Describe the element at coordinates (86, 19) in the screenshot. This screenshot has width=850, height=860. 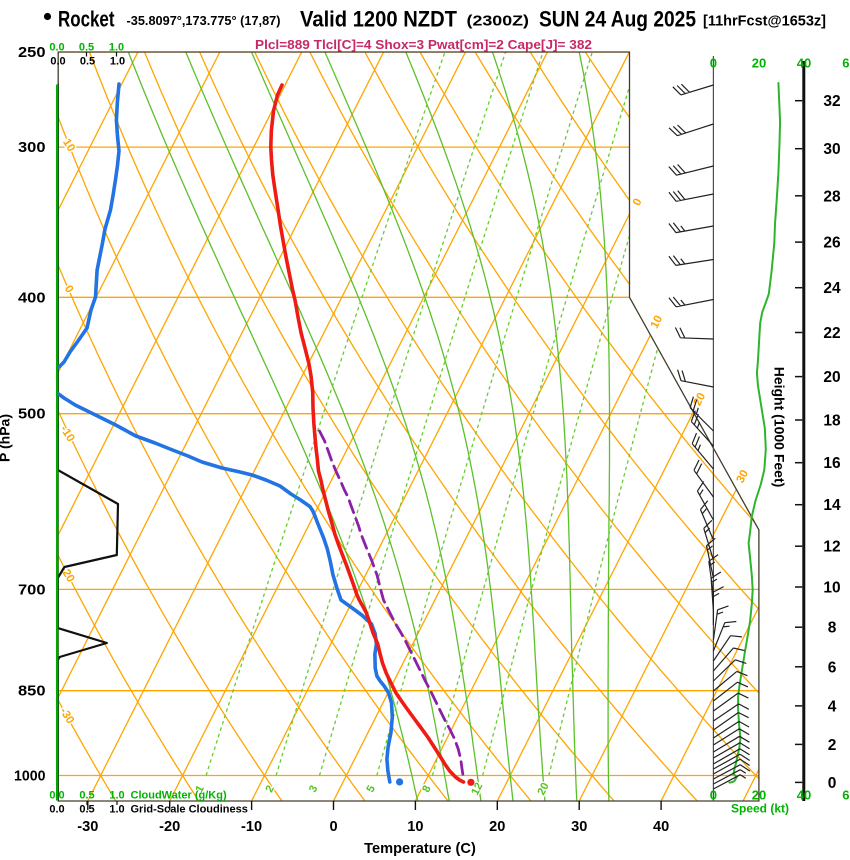
I see `svg-text: Rocket` at that location.